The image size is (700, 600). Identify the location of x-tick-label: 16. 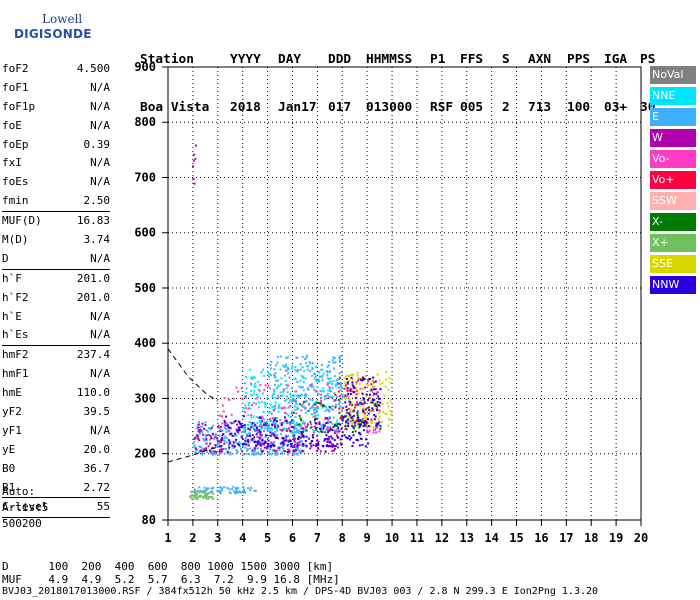
(541, 538).